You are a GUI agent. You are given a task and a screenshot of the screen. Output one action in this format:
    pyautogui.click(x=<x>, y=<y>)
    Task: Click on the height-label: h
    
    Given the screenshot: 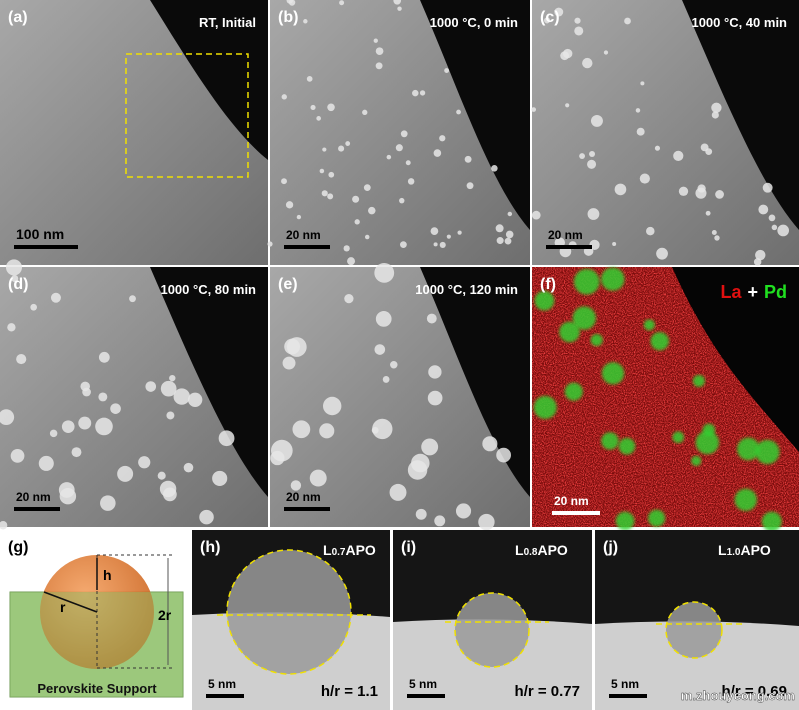 What is the action you would take?
    pyautogui.click(x=107, y=575)
    